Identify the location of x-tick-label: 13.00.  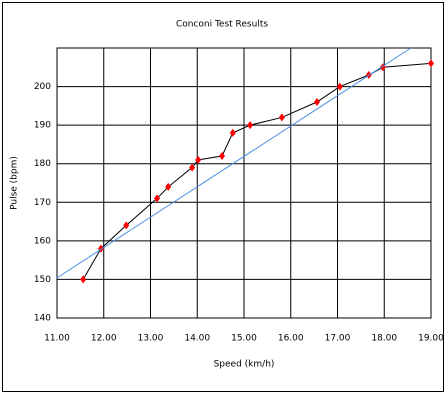
(151, 339).